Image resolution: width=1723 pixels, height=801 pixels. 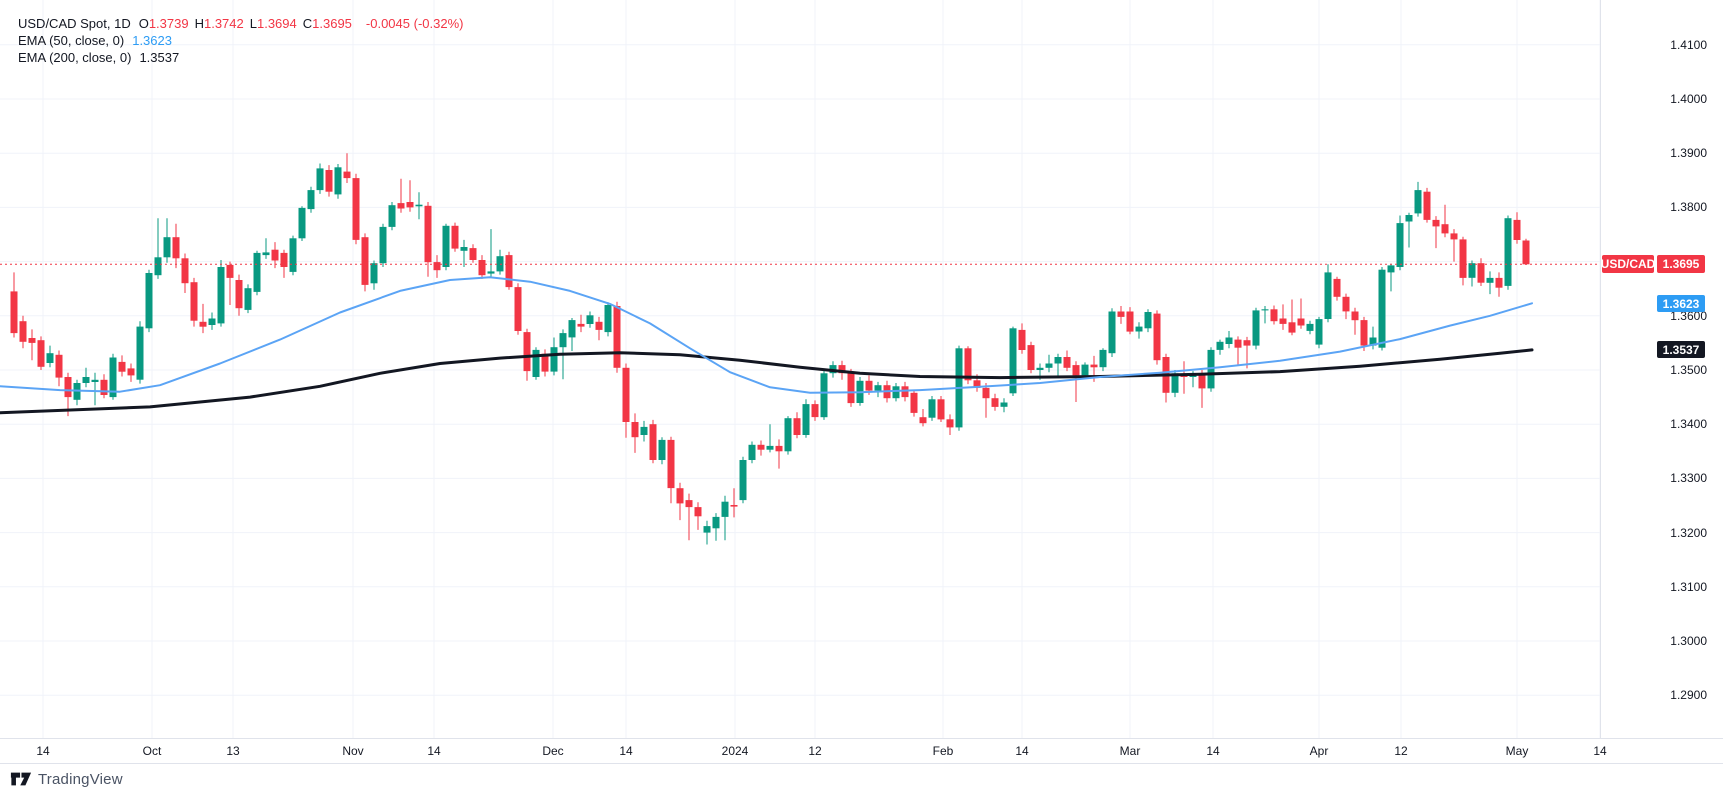 I want to click on ema200-label: EMA (200, close, 0), so click(x=75, y=57).